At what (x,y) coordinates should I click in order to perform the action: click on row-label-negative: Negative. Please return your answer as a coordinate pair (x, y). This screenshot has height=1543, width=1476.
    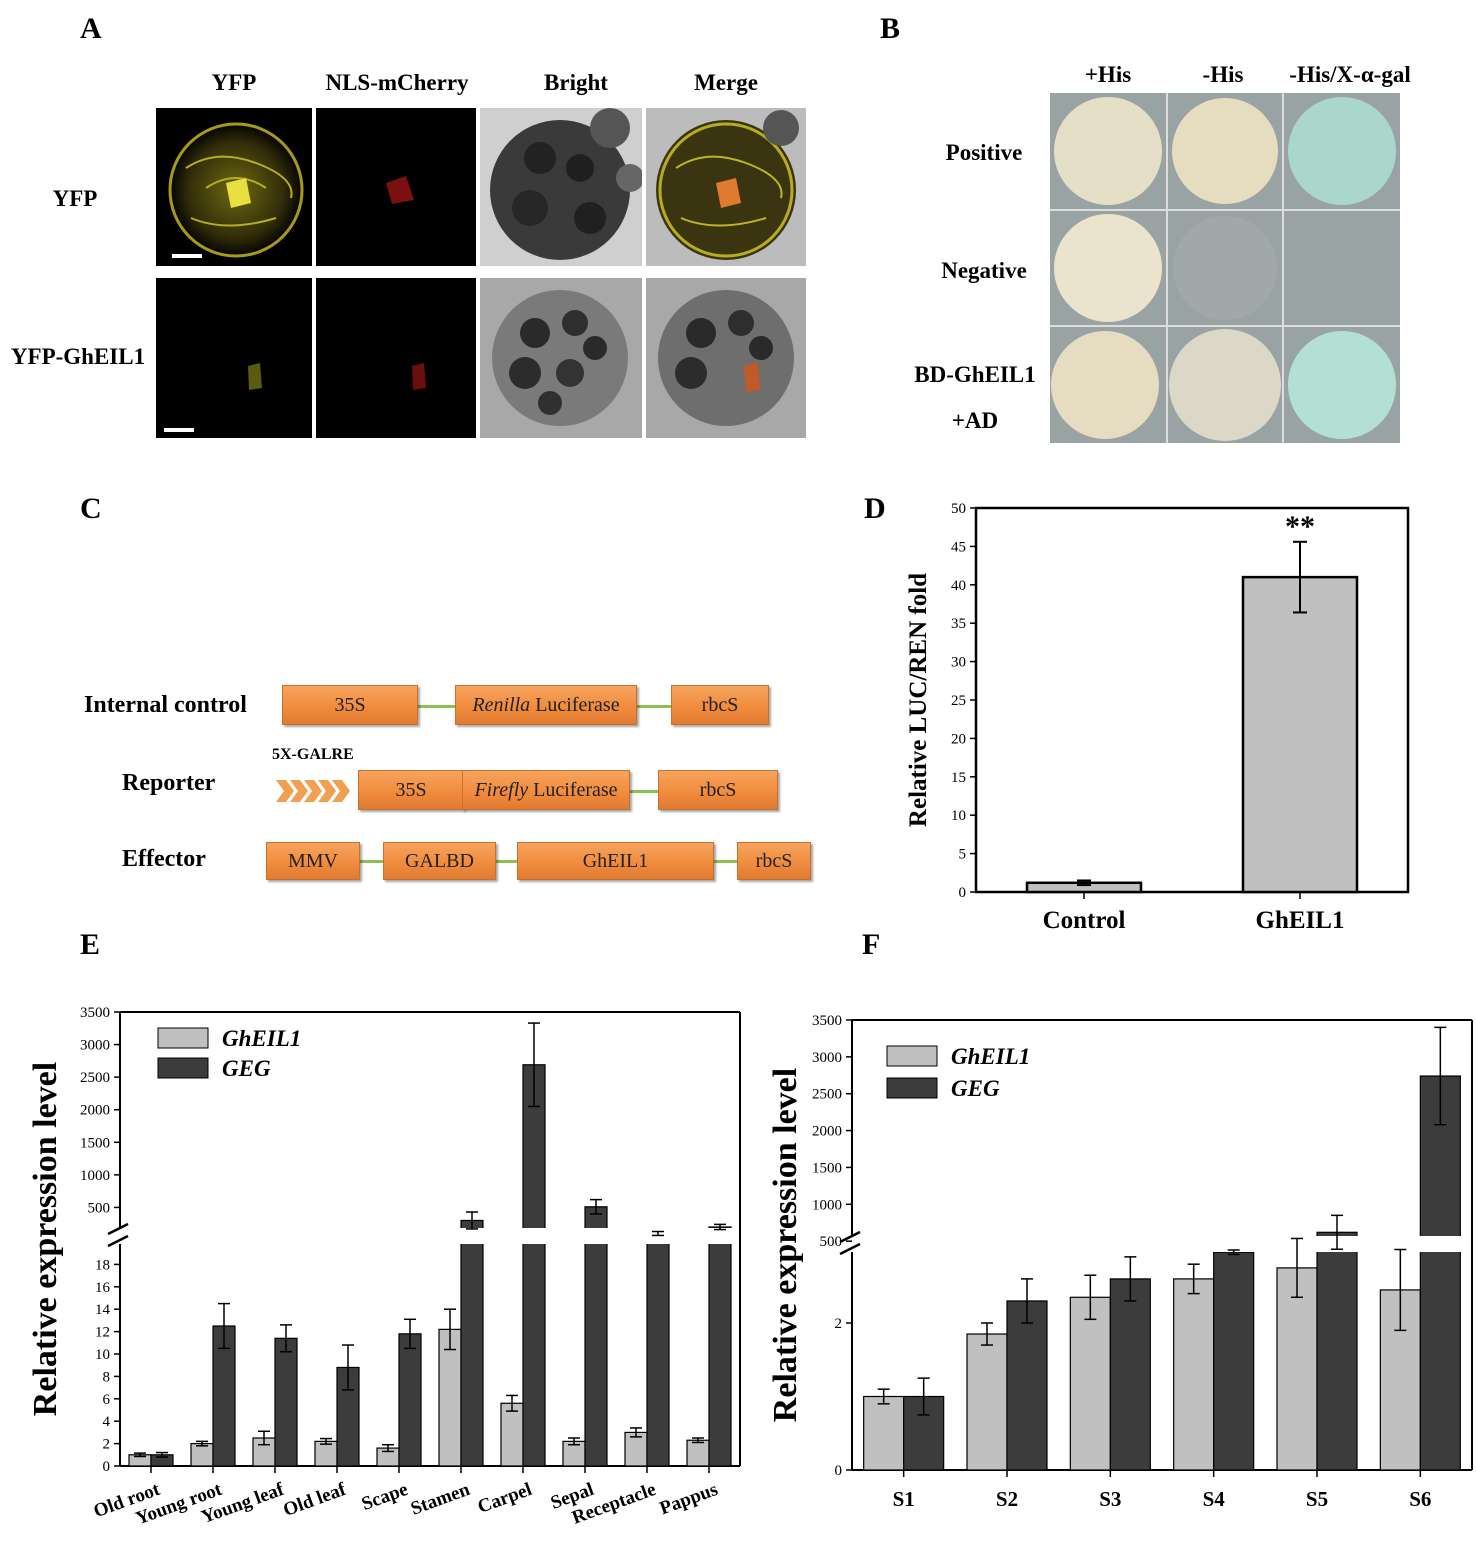
    Looking at the image, I should click on (984, 270).